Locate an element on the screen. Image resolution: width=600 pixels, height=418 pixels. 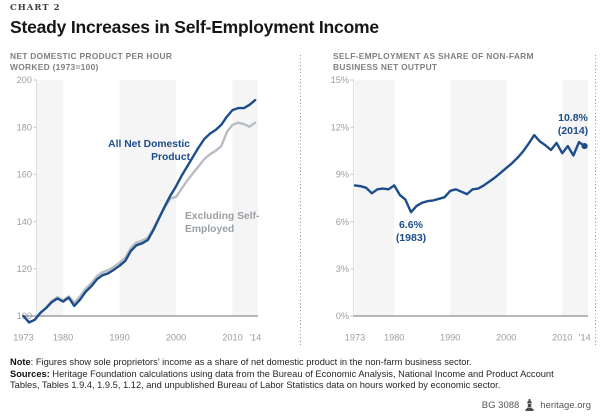
right-panel-header-line1: SELF-EMPLOYMENT AS SHARE OF NON-FARM is located at coordinates (433, 56).